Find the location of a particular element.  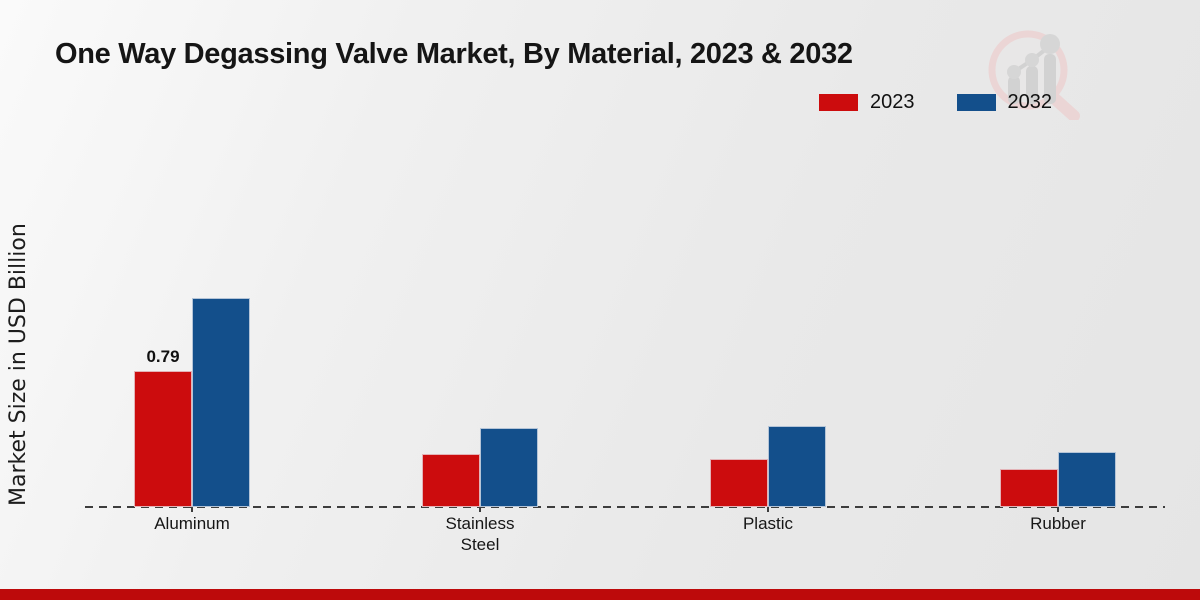

bar-2032-stainless-steel is located at coordinates (509, 467).